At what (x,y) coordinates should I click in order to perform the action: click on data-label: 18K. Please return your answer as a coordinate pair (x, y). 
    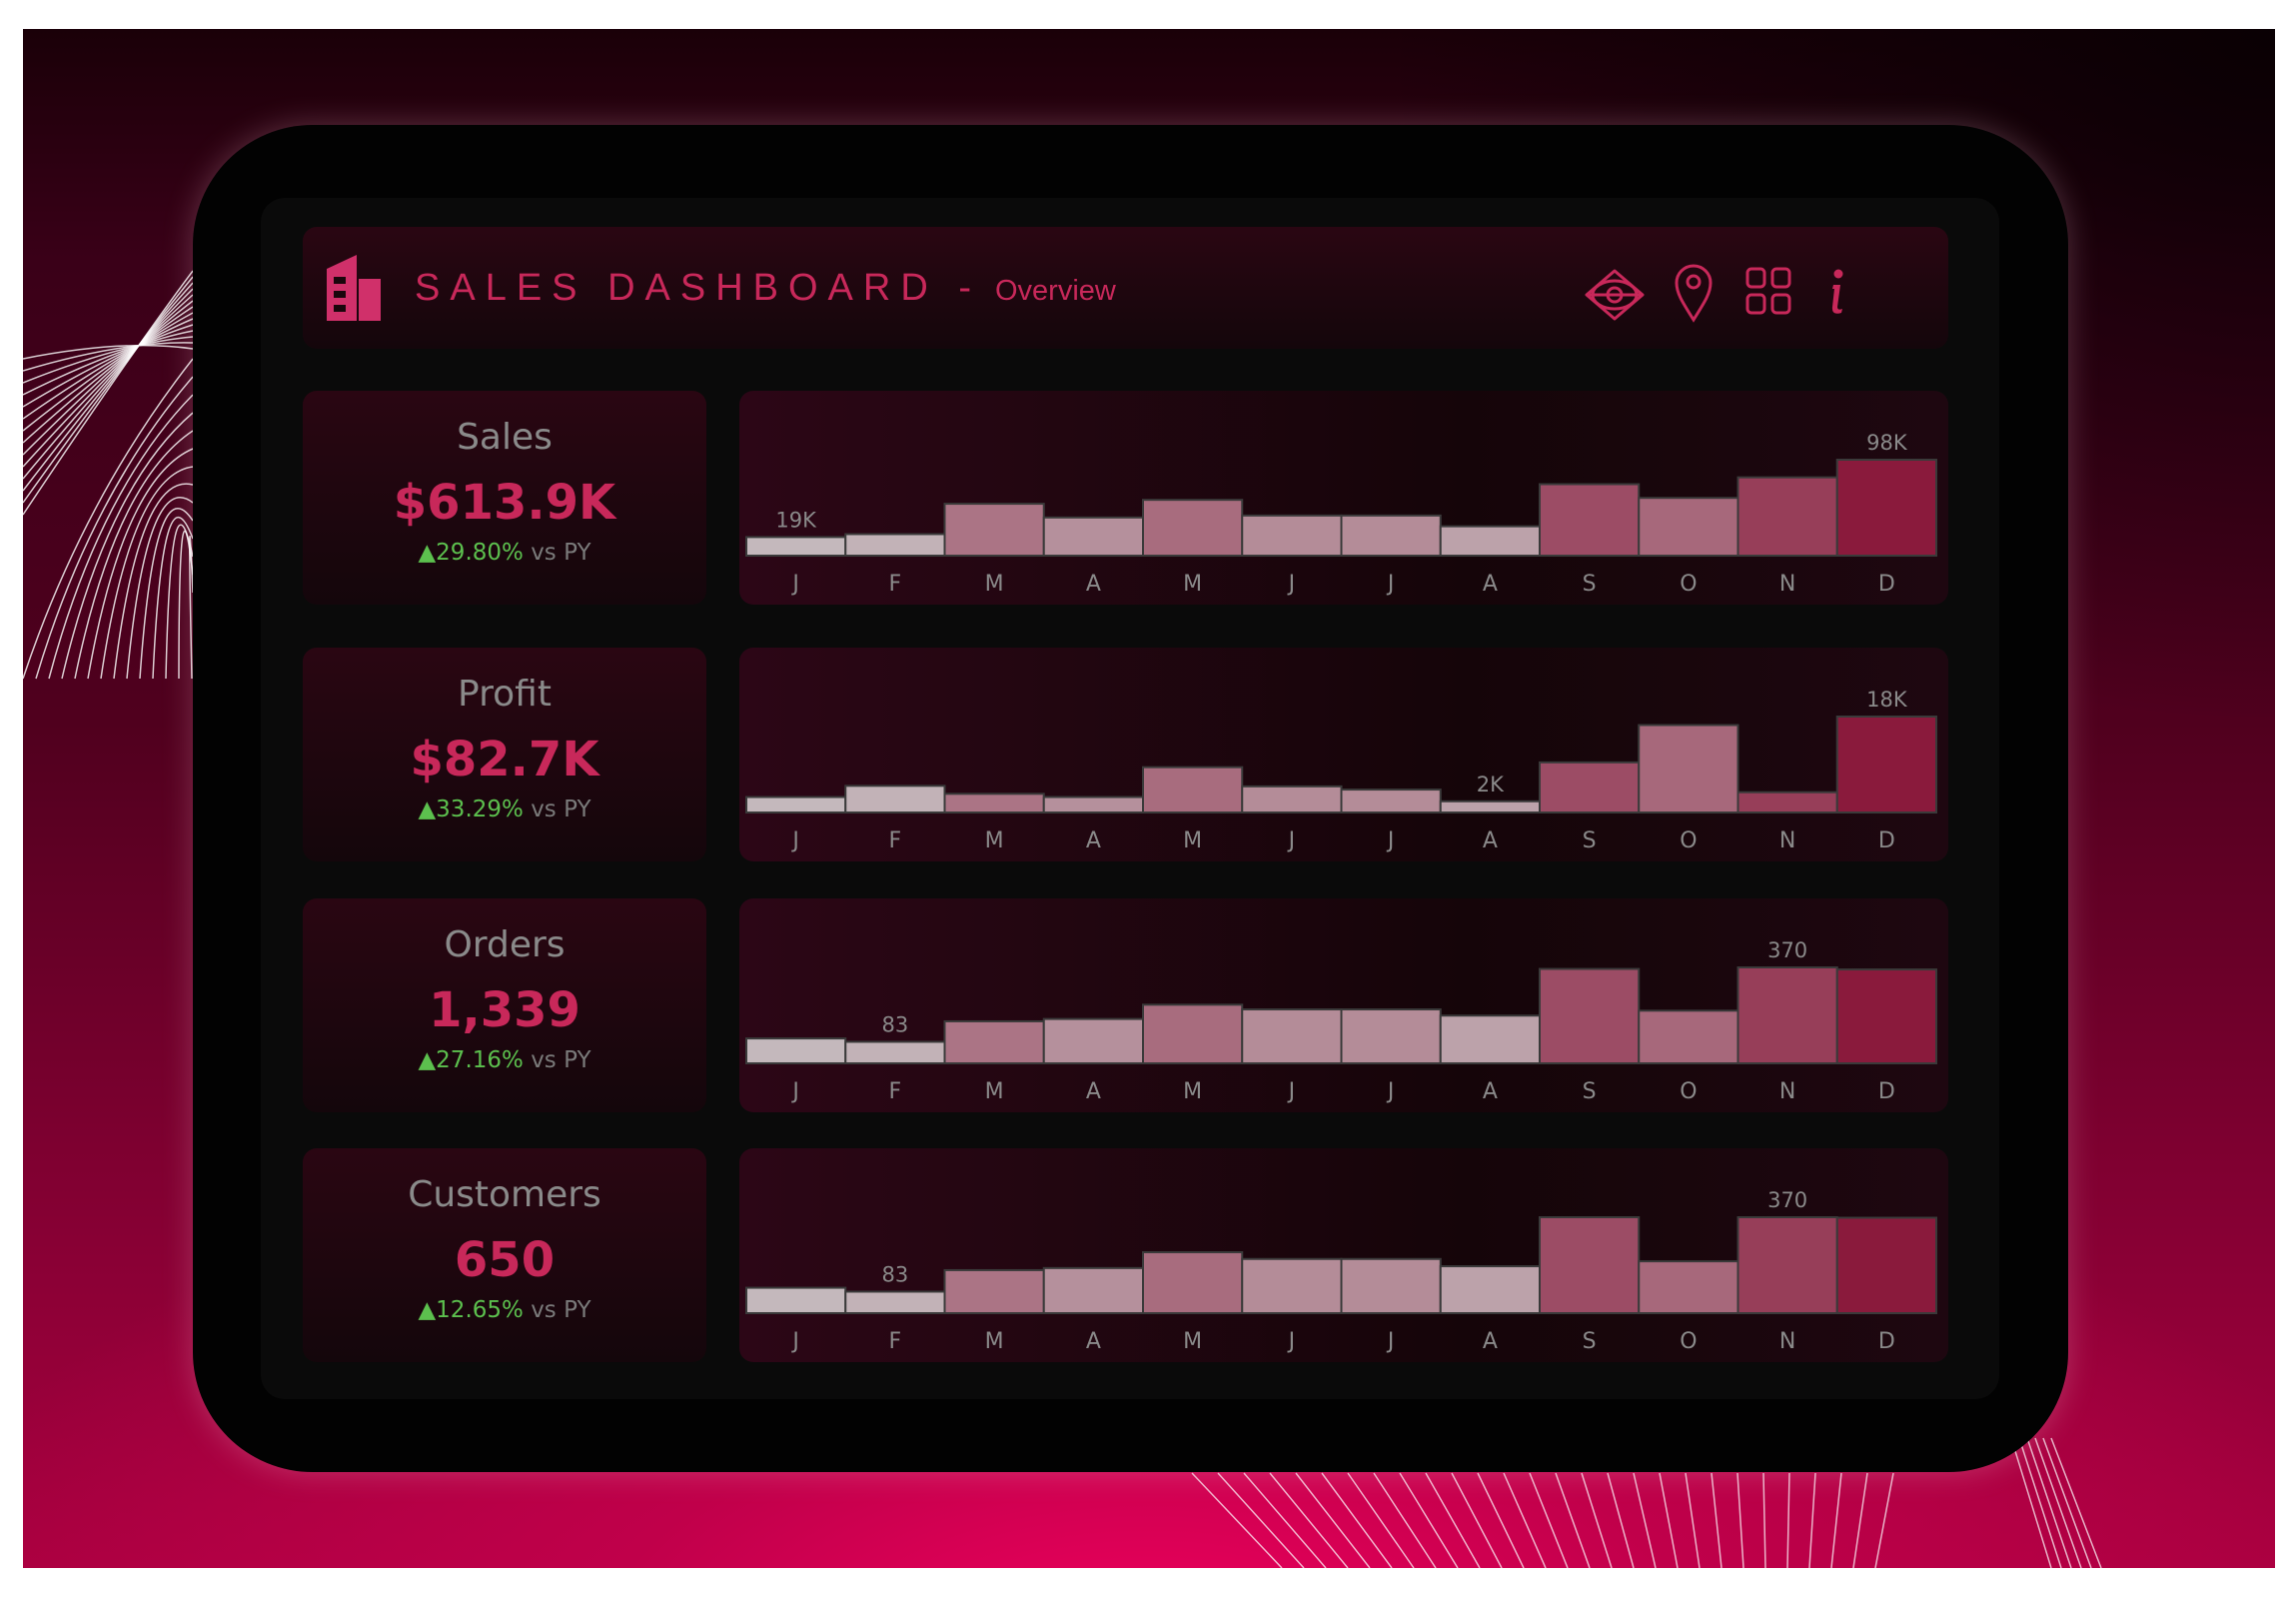
    Looking at the image, I should click on (1887, 700).